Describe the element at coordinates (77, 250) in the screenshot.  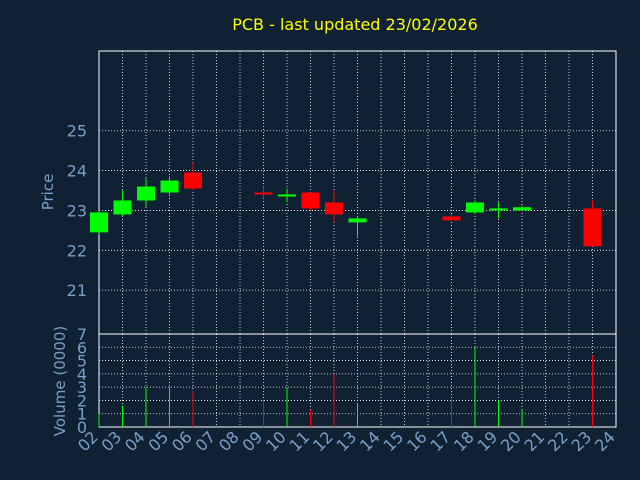
I see `price-tick-label: 22` at that location.